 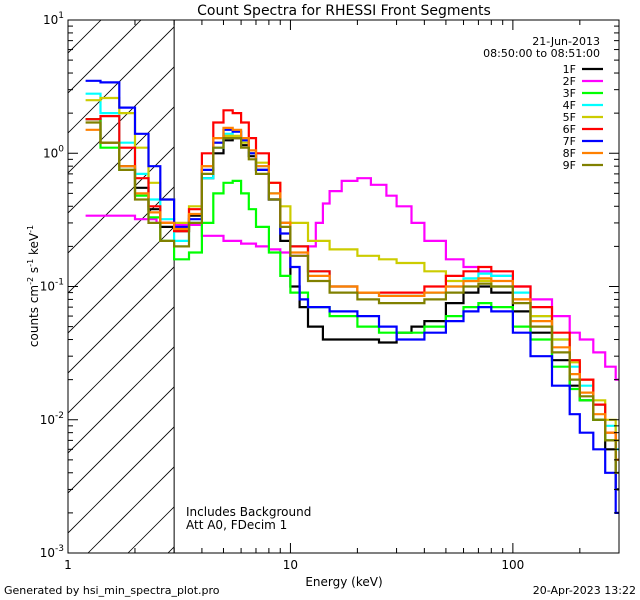 I want to click on y-tick-label: 10⁻³, so click(x=52, y=552).